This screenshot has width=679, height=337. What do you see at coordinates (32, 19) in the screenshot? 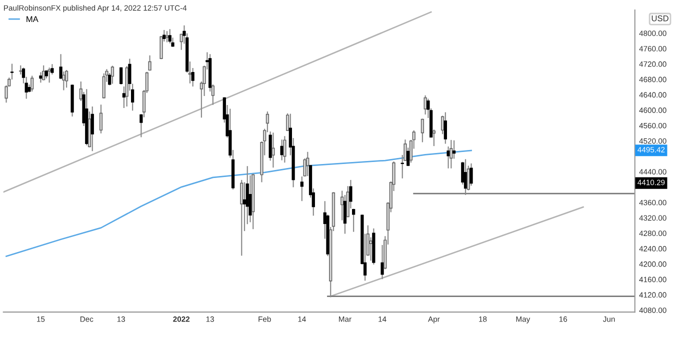
I see `legend-label: MA` at bounding box center [32, 19].